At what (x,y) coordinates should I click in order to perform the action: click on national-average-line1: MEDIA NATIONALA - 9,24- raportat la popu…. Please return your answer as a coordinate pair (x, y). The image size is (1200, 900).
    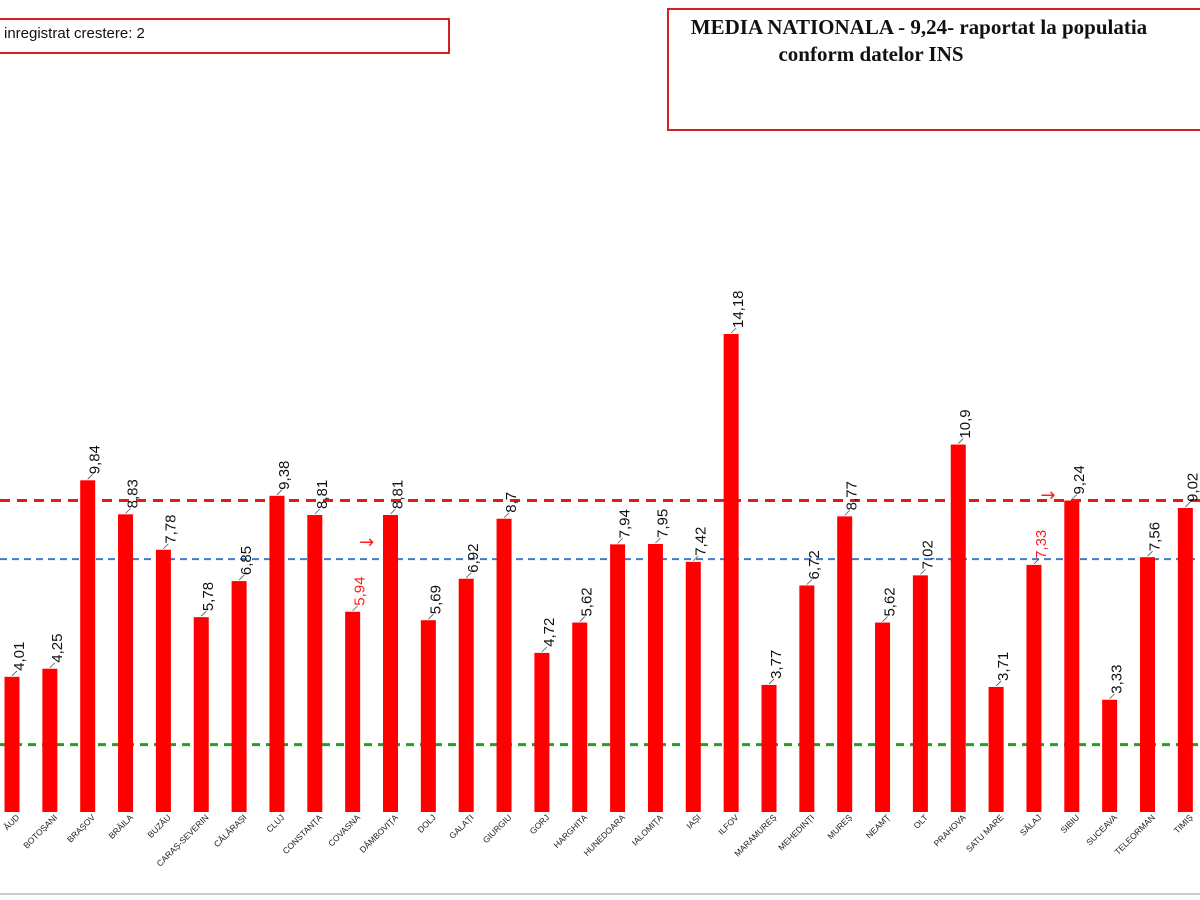
    Looking at the image, I should click on (919, 27).